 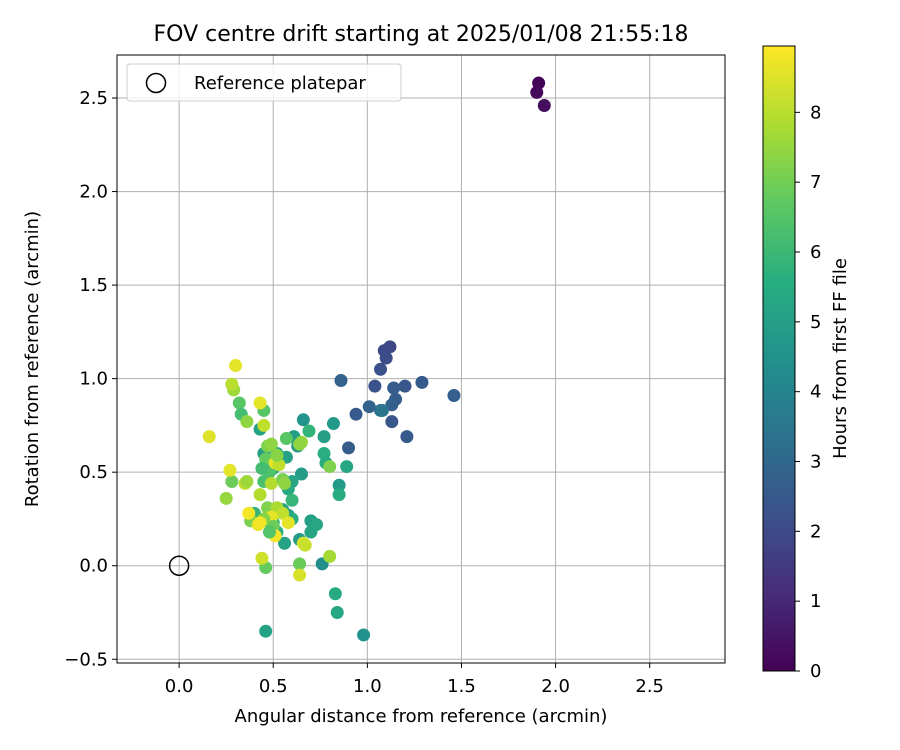 I want to click on colorbar-tick-label: 5, so click(x=815, y=322).